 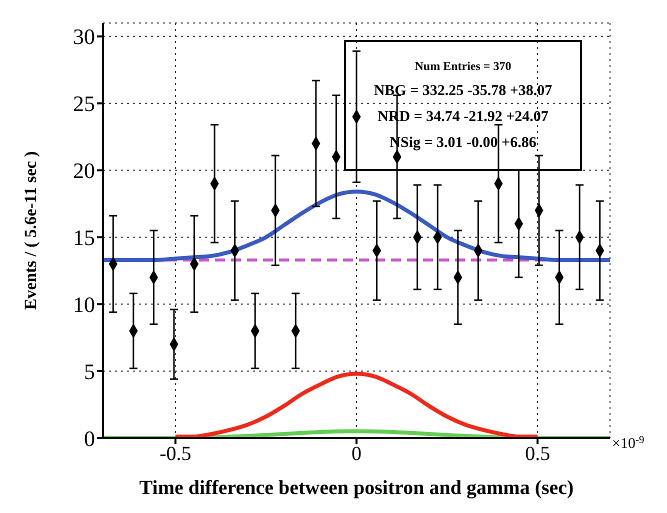 I want to click on x-axis-title: Time difference between positron and gamma (sec), so click(x=356, y=488).